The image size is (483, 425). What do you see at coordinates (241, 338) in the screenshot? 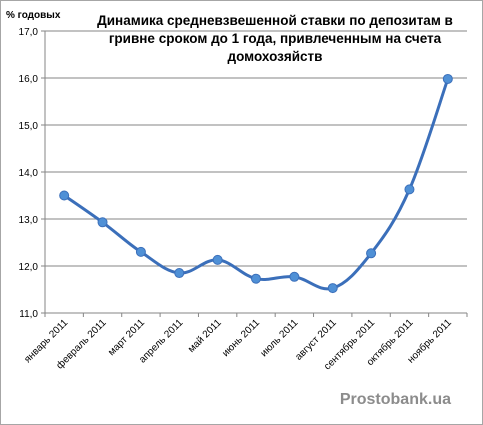
I see `x-tick-label: июнь 2011` at bounding box center [241, 338].